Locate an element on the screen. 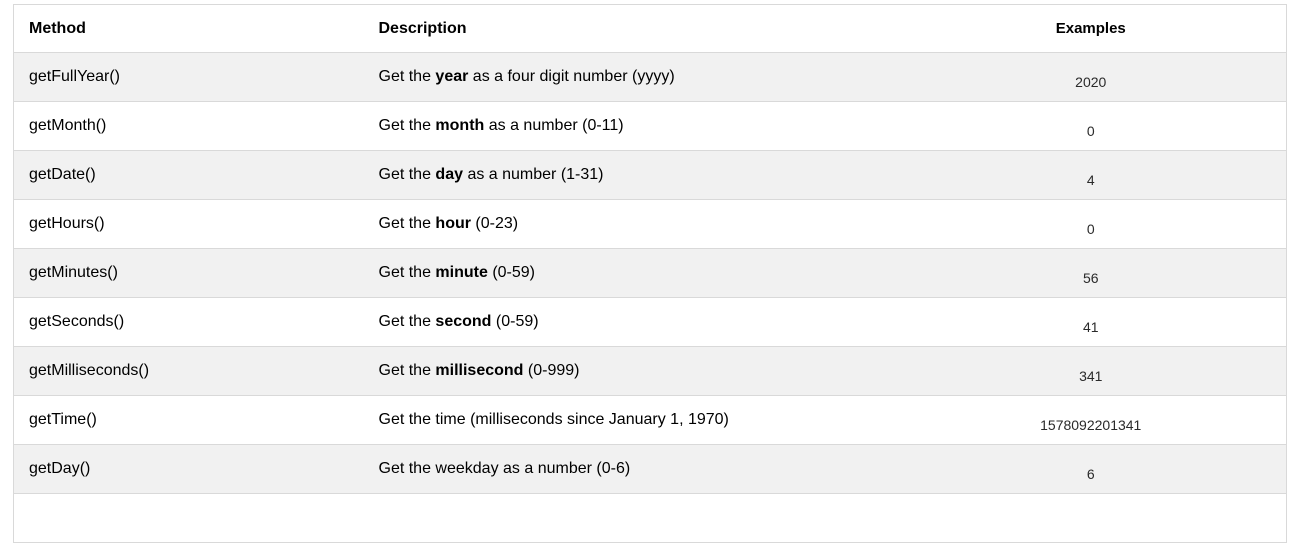 Image resolution: width=1294 pixels, height=543 pixels. description-cell: Get the millisecond (0-999) is located at coordinates (630, 371).